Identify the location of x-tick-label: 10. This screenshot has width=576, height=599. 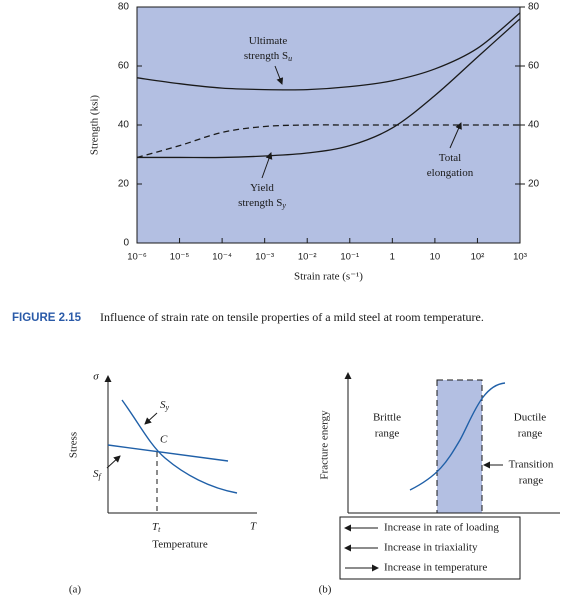
(435, 257).